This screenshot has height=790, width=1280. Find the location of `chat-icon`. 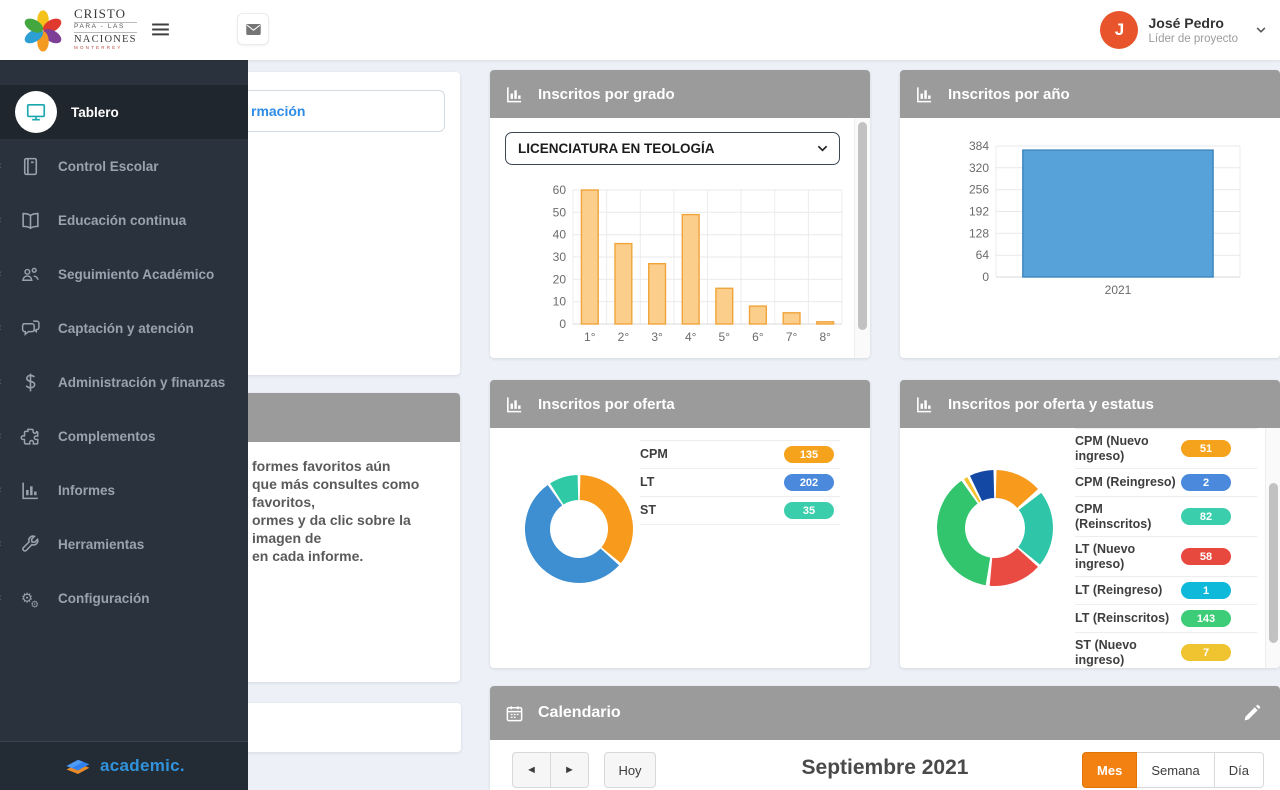

chat-icon is located at coordinates (30, 328).